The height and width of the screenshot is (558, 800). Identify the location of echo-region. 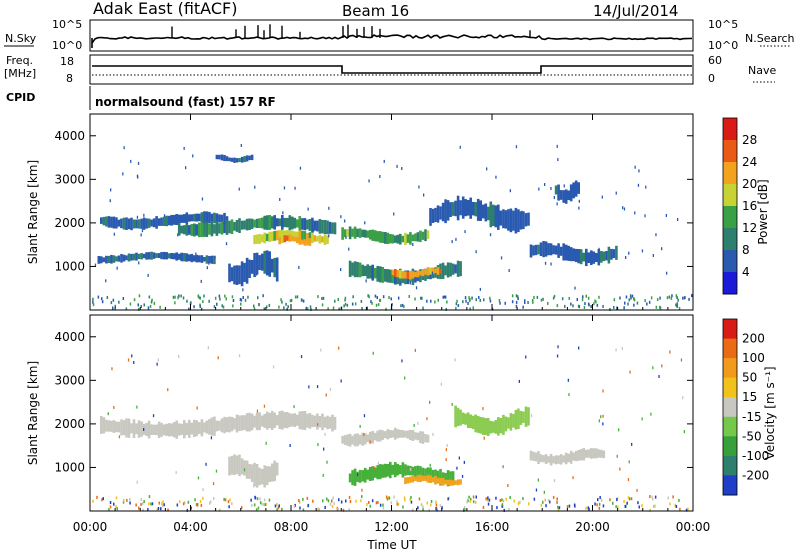
(567, 457).